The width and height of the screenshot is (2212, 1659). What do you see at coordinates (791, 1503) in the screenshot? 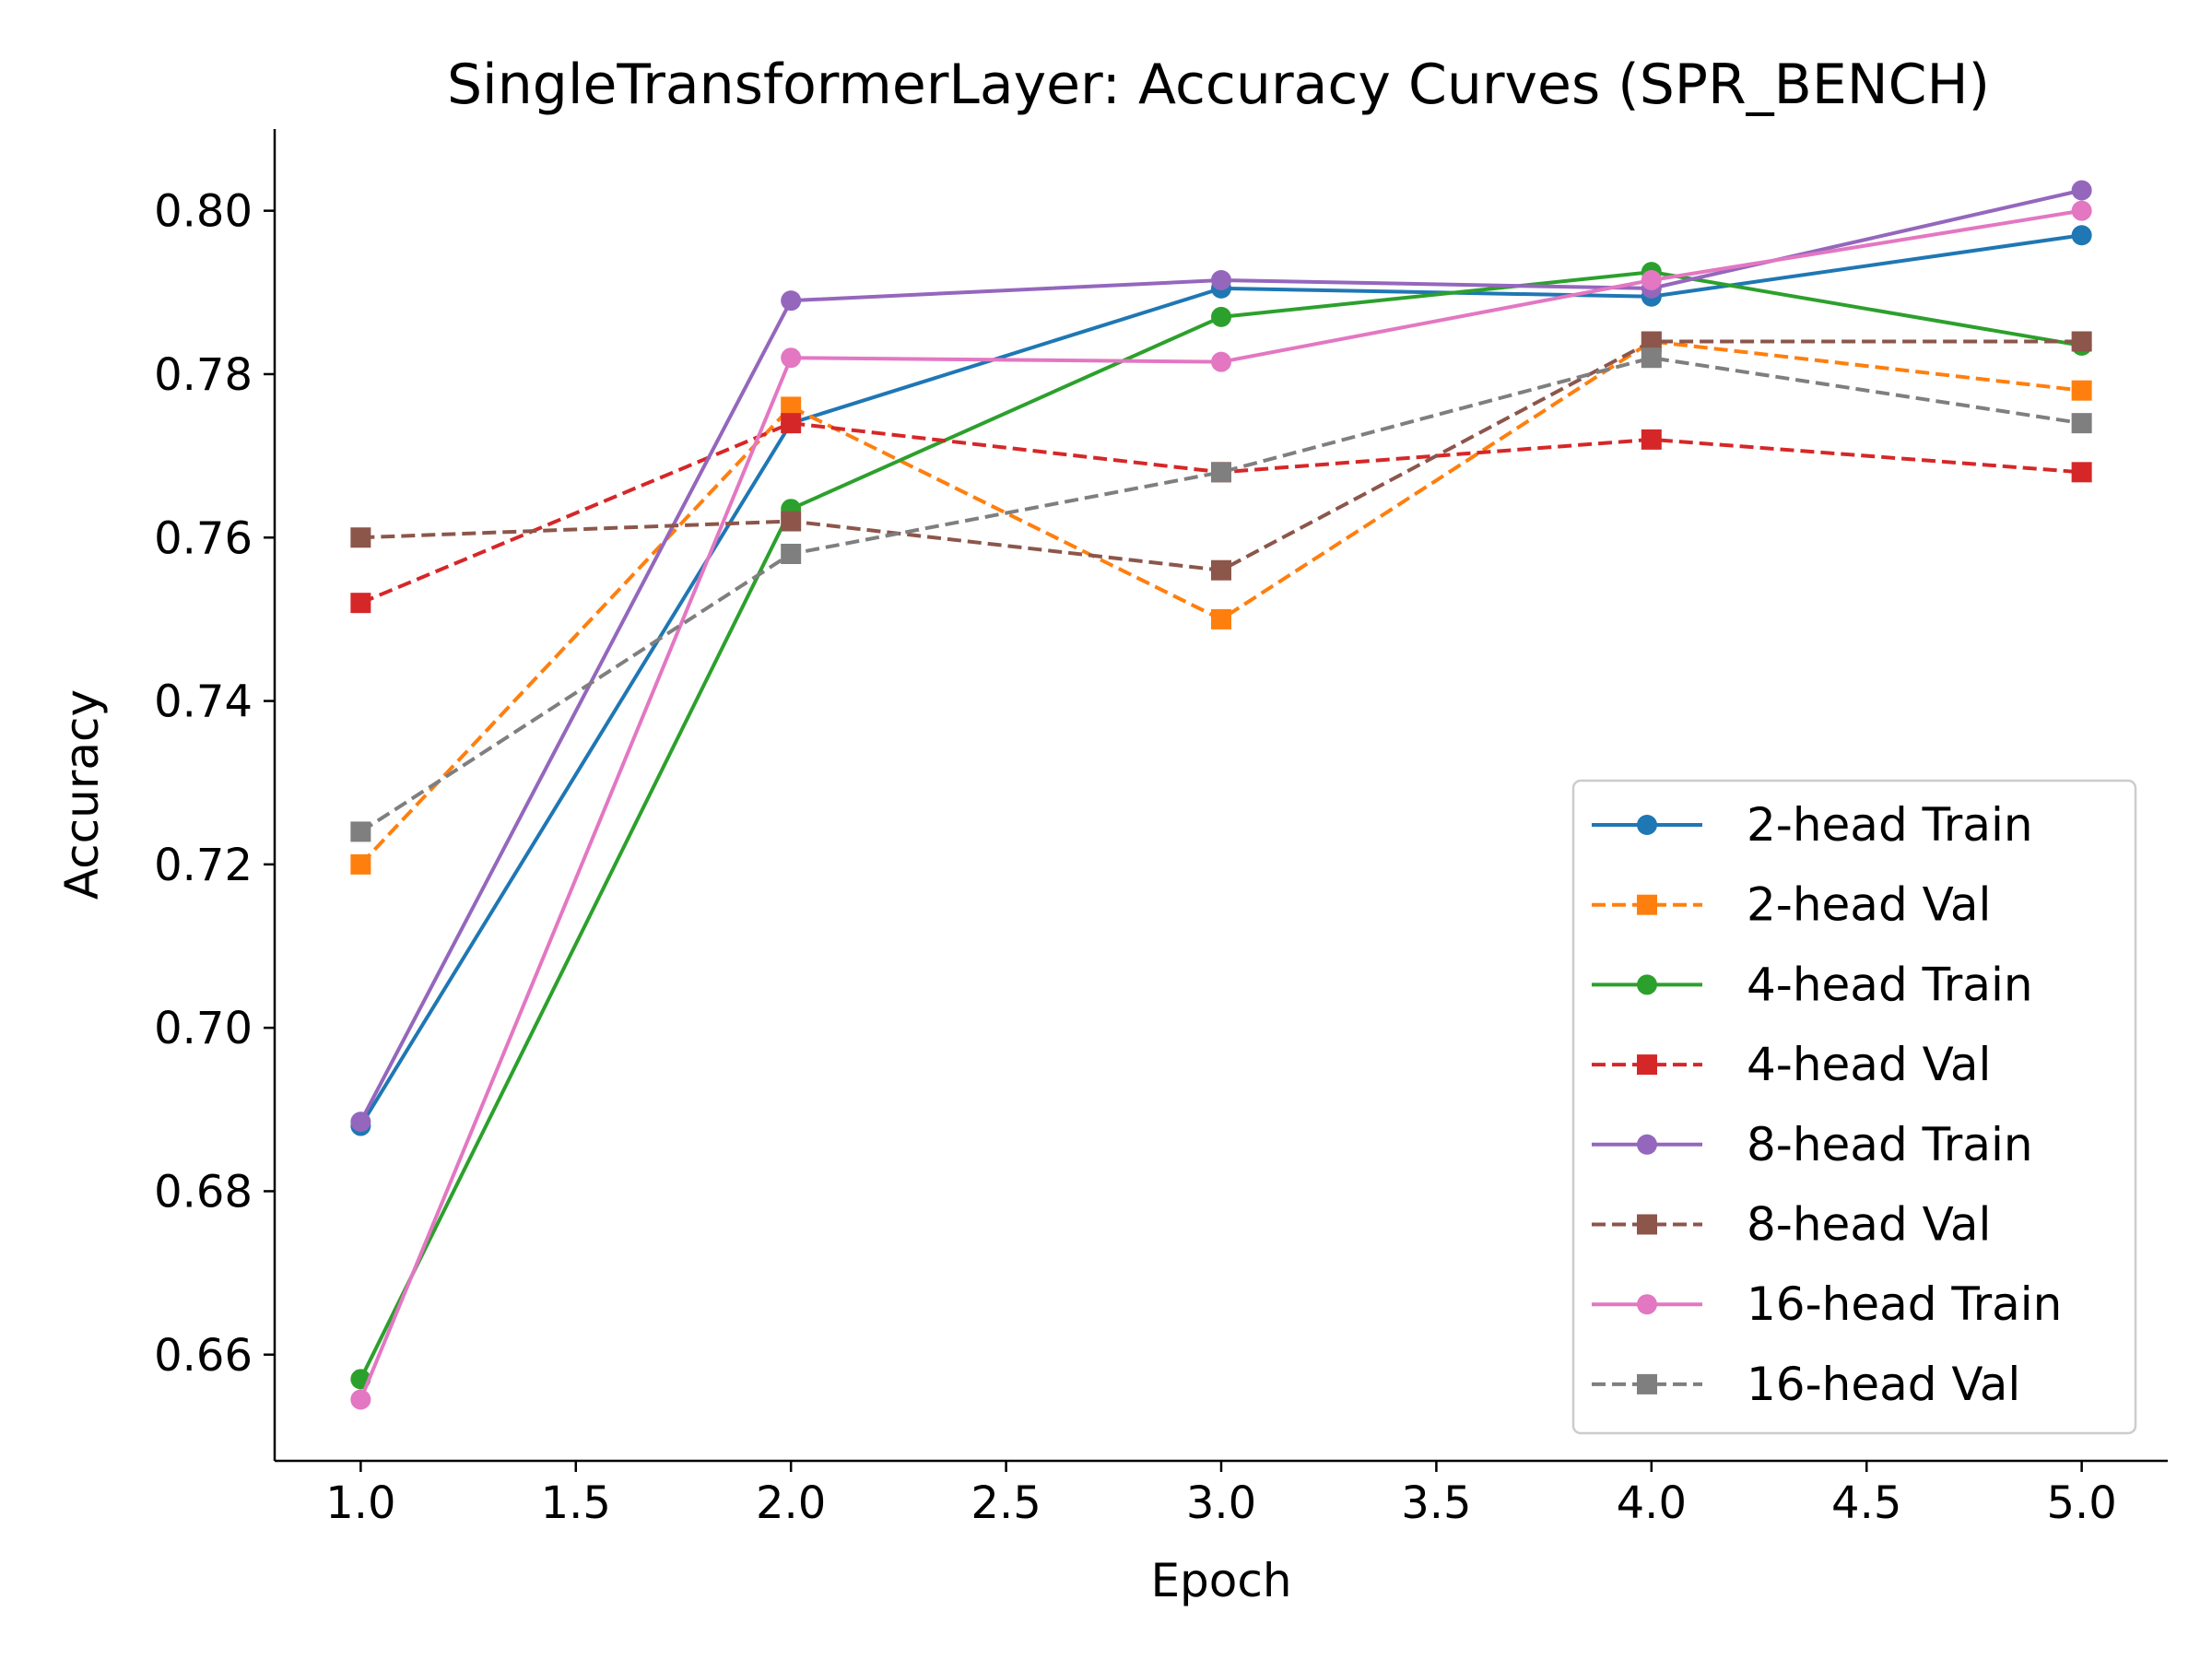
I see `x-tick-label: 2.0` at bounding box center [791, 1503].